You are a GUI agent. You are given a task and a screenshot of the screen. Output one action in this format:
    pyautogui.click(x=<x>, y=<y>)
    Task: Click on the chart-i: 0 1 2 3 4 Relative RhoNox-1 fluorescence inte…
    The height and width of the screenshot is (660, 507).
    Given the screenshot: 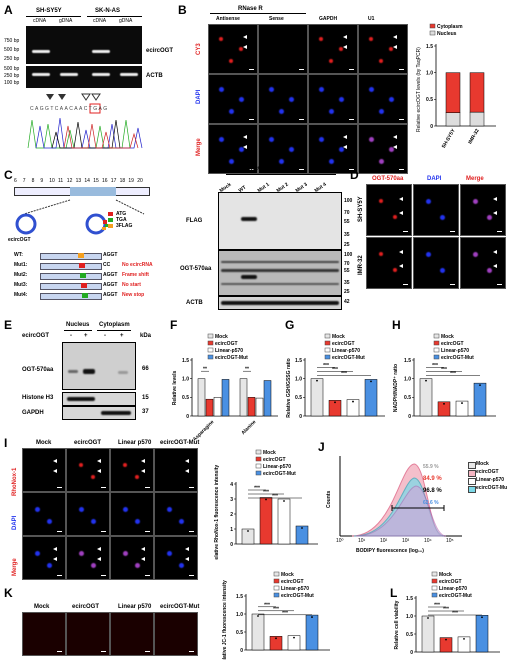 What is the action you would take?
    pyautogui.click(x=266, y=504)
    